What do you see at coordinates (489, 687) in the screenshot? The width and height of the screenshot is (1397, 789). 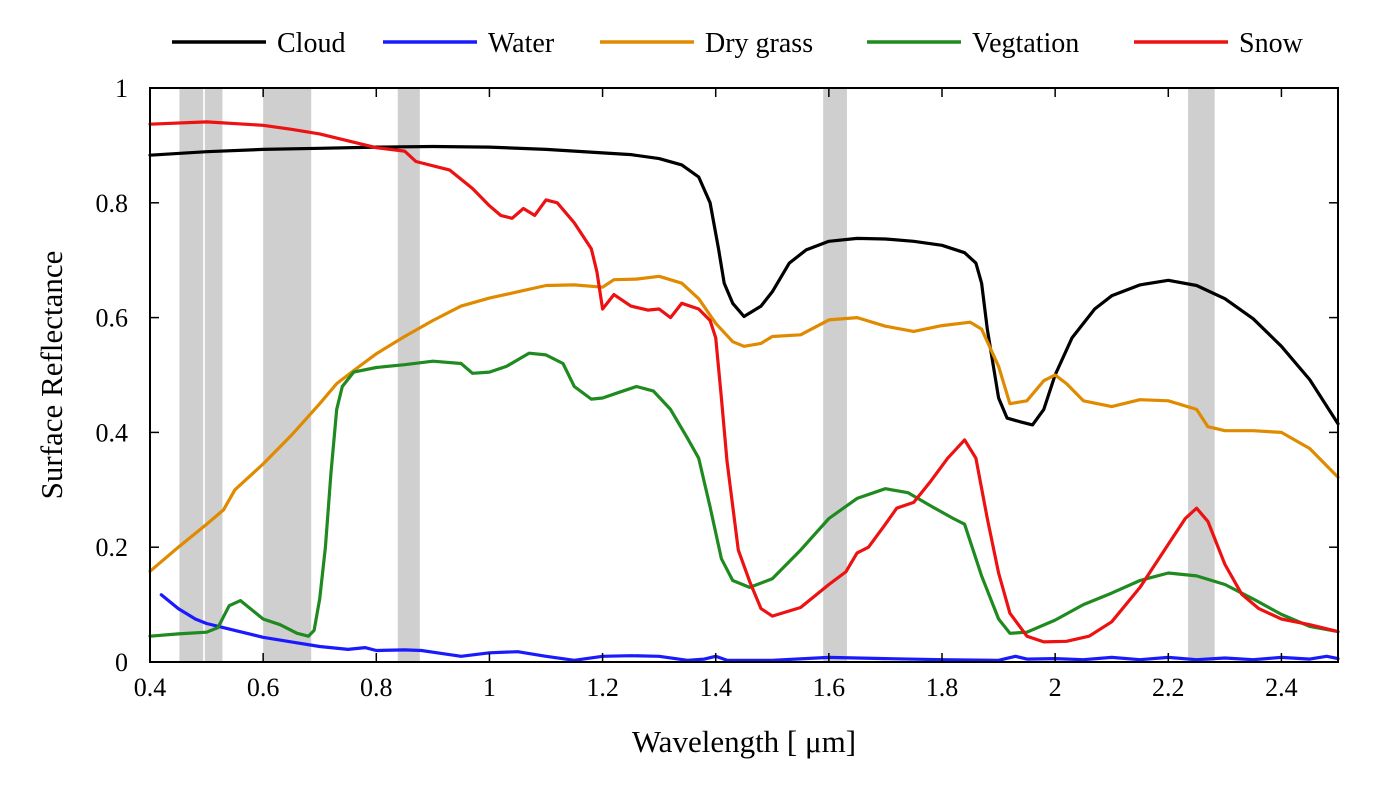 I see `x-tick-label: 1` at bounding box center [489, 687].